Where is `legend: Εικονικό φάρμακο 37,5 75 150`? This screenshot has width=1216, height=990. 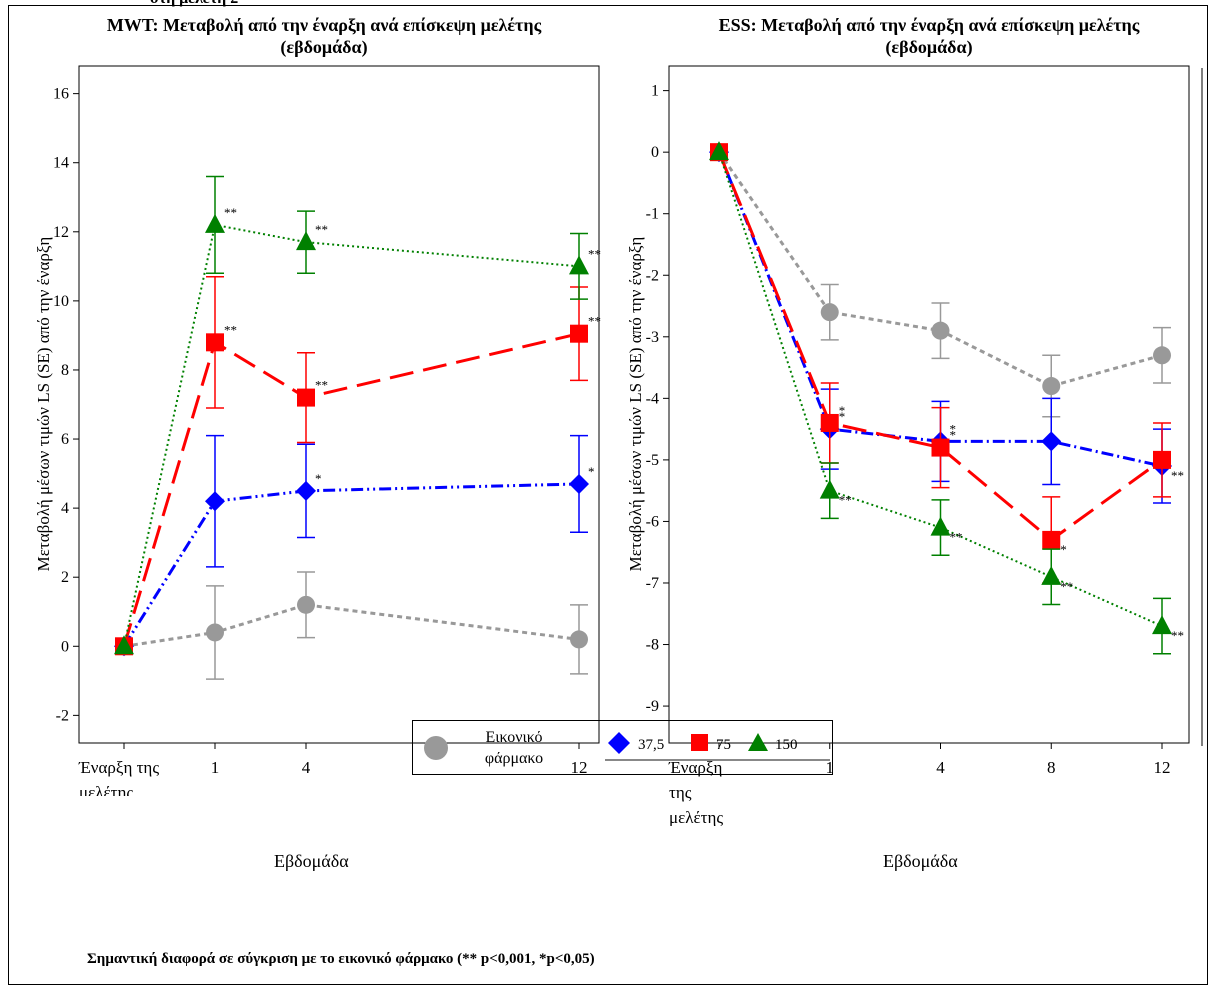
legend: Εικονικό φάρμακο 37,5 75 150 is located at coordinates (622, 747).